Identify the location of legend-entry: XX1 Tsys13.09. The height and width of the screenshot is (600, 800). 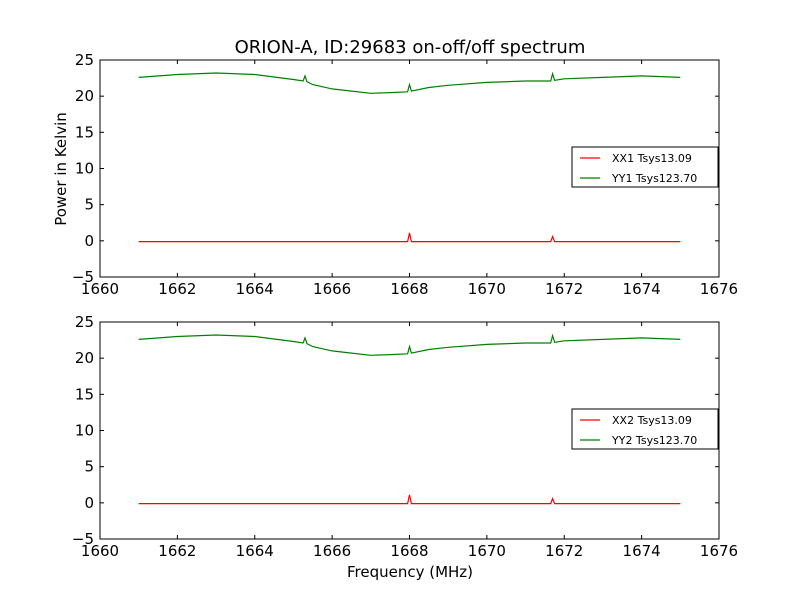
(652, 158).